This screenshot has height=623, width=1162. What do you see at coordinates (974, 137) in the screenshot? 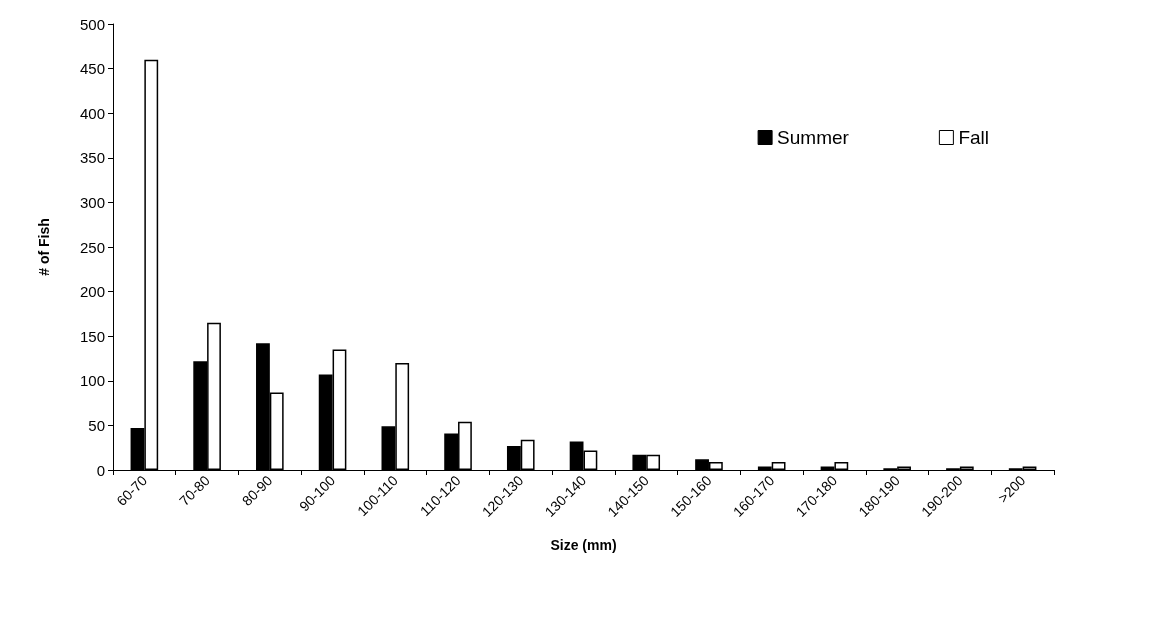
I see `legend-label: Fall` at bounding box center [974, 137].